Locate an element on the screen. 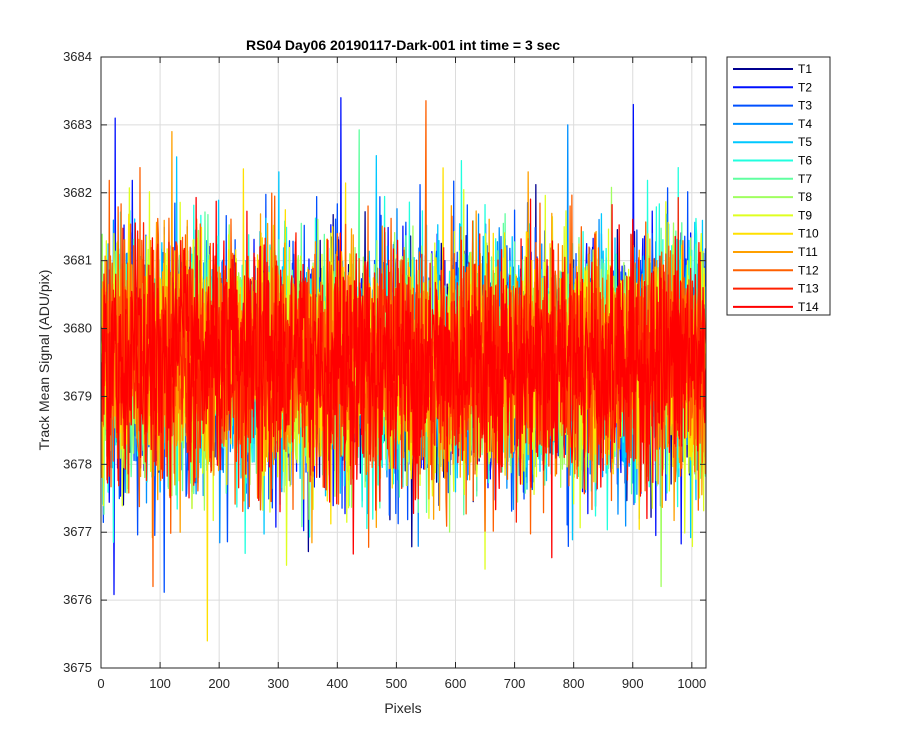 The image size is (900, 750). y-tick-label: 3676 is located at coordinates (77, 599).